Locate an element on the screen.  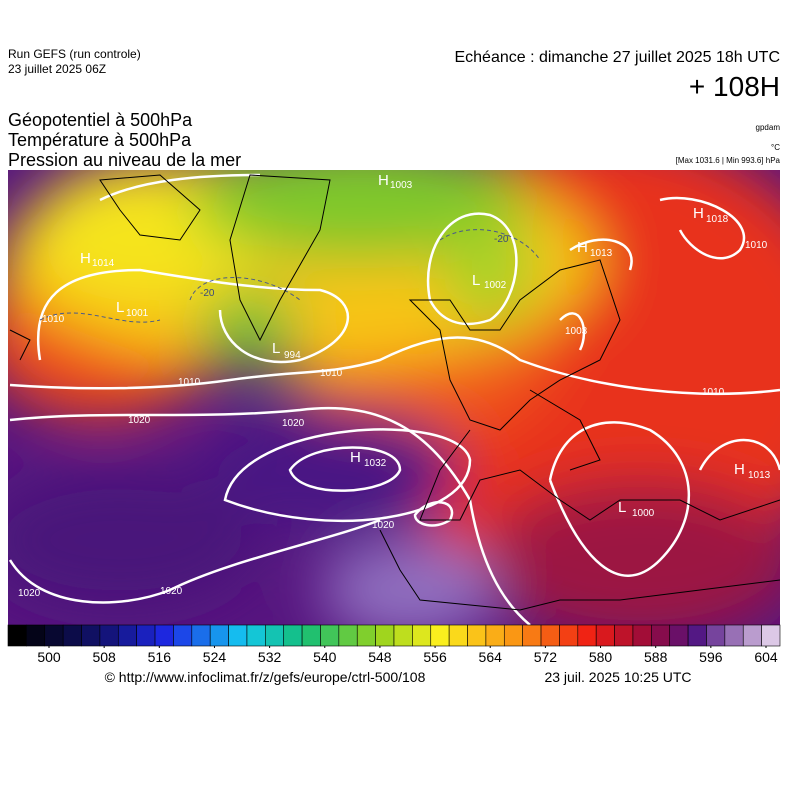
run-date: 23 juillet 2025 06Z is located at coordinates (57, 69).